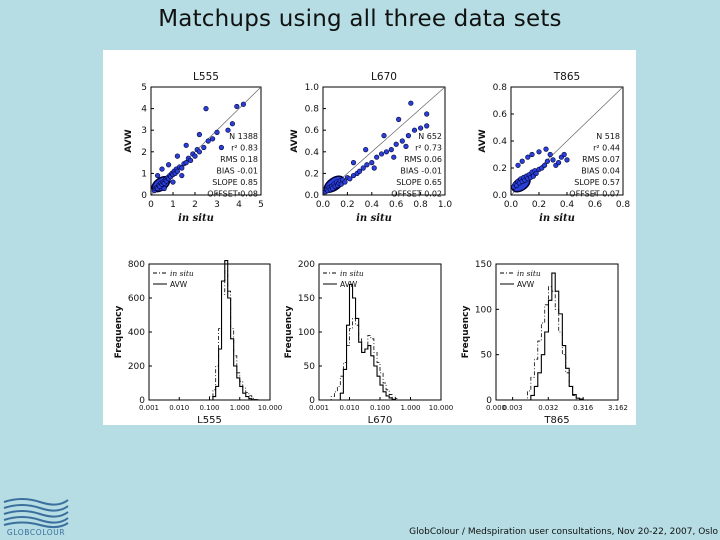 This screenshot has height=540, width=720. I want to click on y-tick-label: 1.0, so click(312, 88).